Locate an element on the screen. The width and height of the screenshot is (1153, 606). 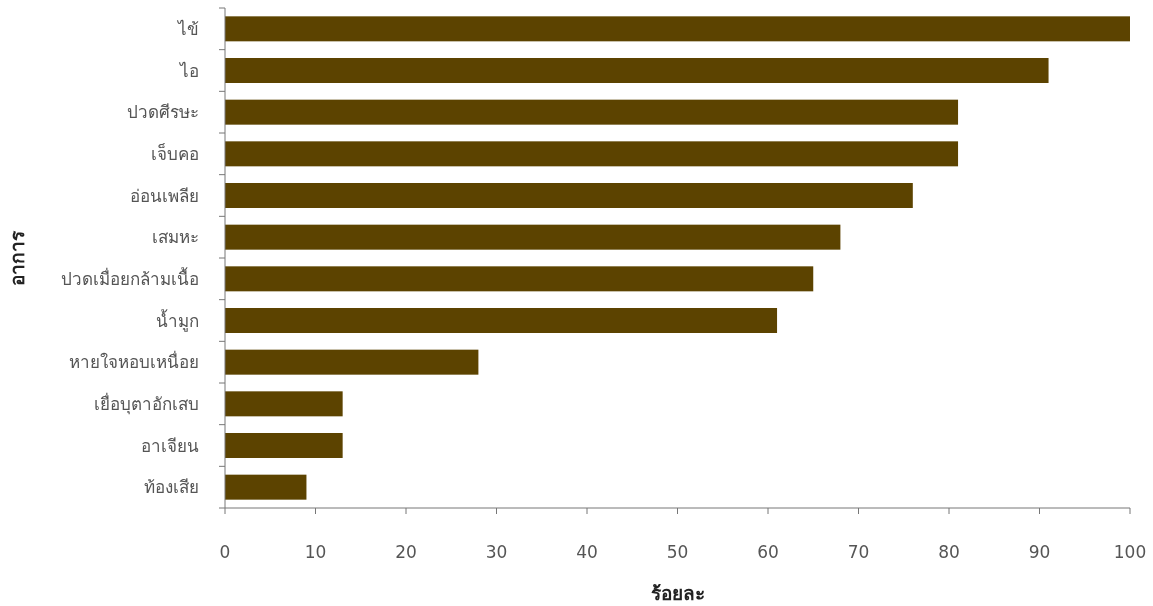
x-tick-label: 30 is located at coordinates (496, 552).